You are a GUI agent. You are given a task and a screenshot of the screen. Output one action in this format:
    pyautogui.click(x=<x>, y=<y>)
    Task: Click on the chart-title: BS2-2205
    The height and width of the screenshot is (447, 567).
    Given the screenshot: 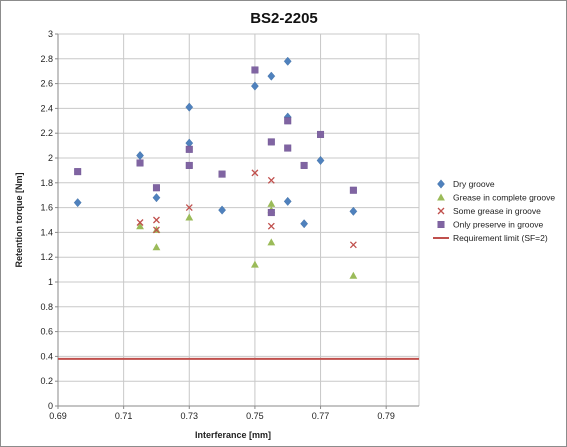 What is the action you would take?
    pyautogui.click(x=284, y=18)
    